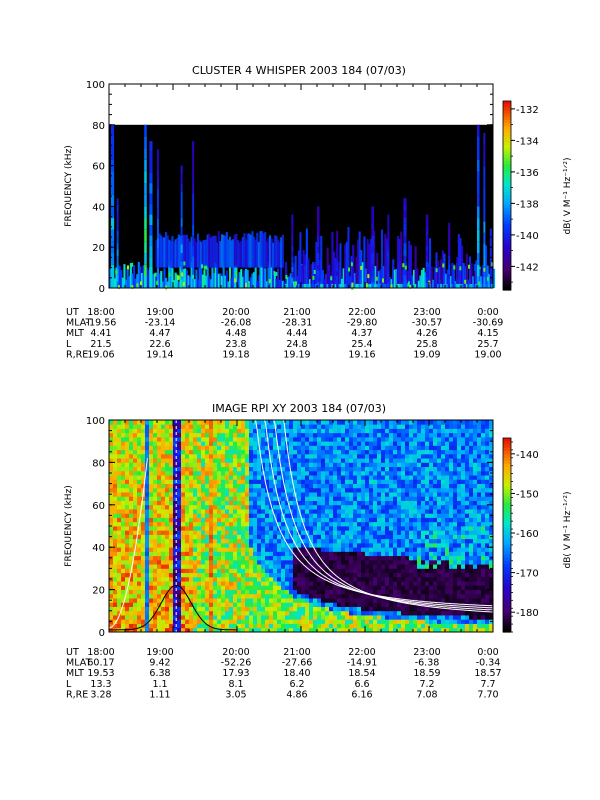 Image resolution: width=600 pixels, height=800 pixels. Describe the element at coordinates (296, 354) in the screenshot. I see `ephemeris-cell: 19.19` at that location.